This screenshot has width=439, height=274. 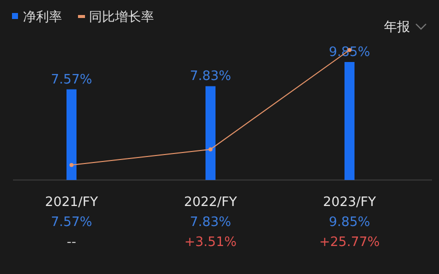 What do you see at coordinates (211, 222) in the screenshot?
I see `data-label: 7.83%` at bounding box center [211, 222].